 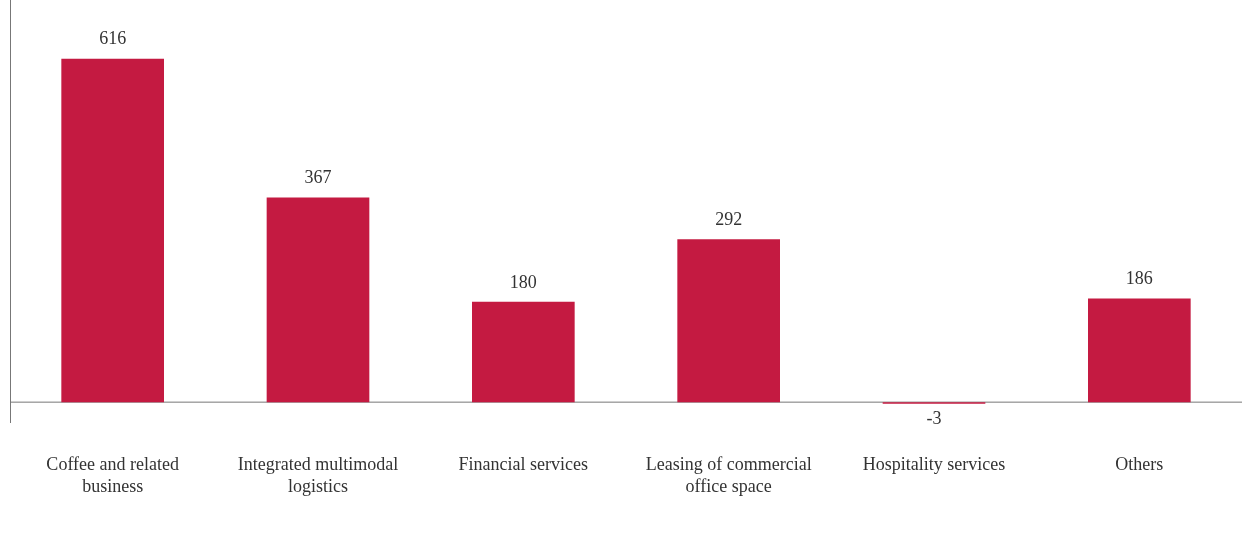 What do you see at coordinates (523, 464) in the screenshot?
I see `x-tick-label: Financial services` at bounding box center [523, 464].